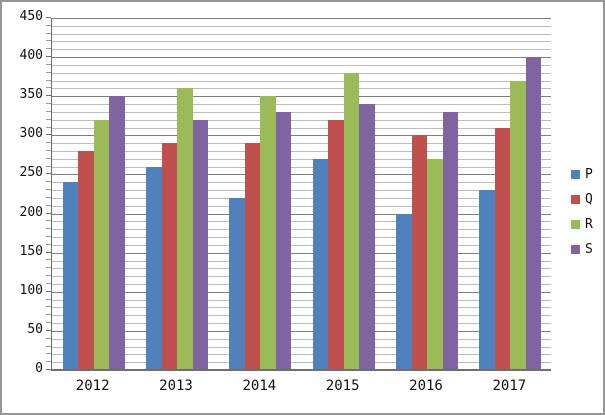 The image size is (605, 415). I want to click on bar-P-2013, so click(154, 268).